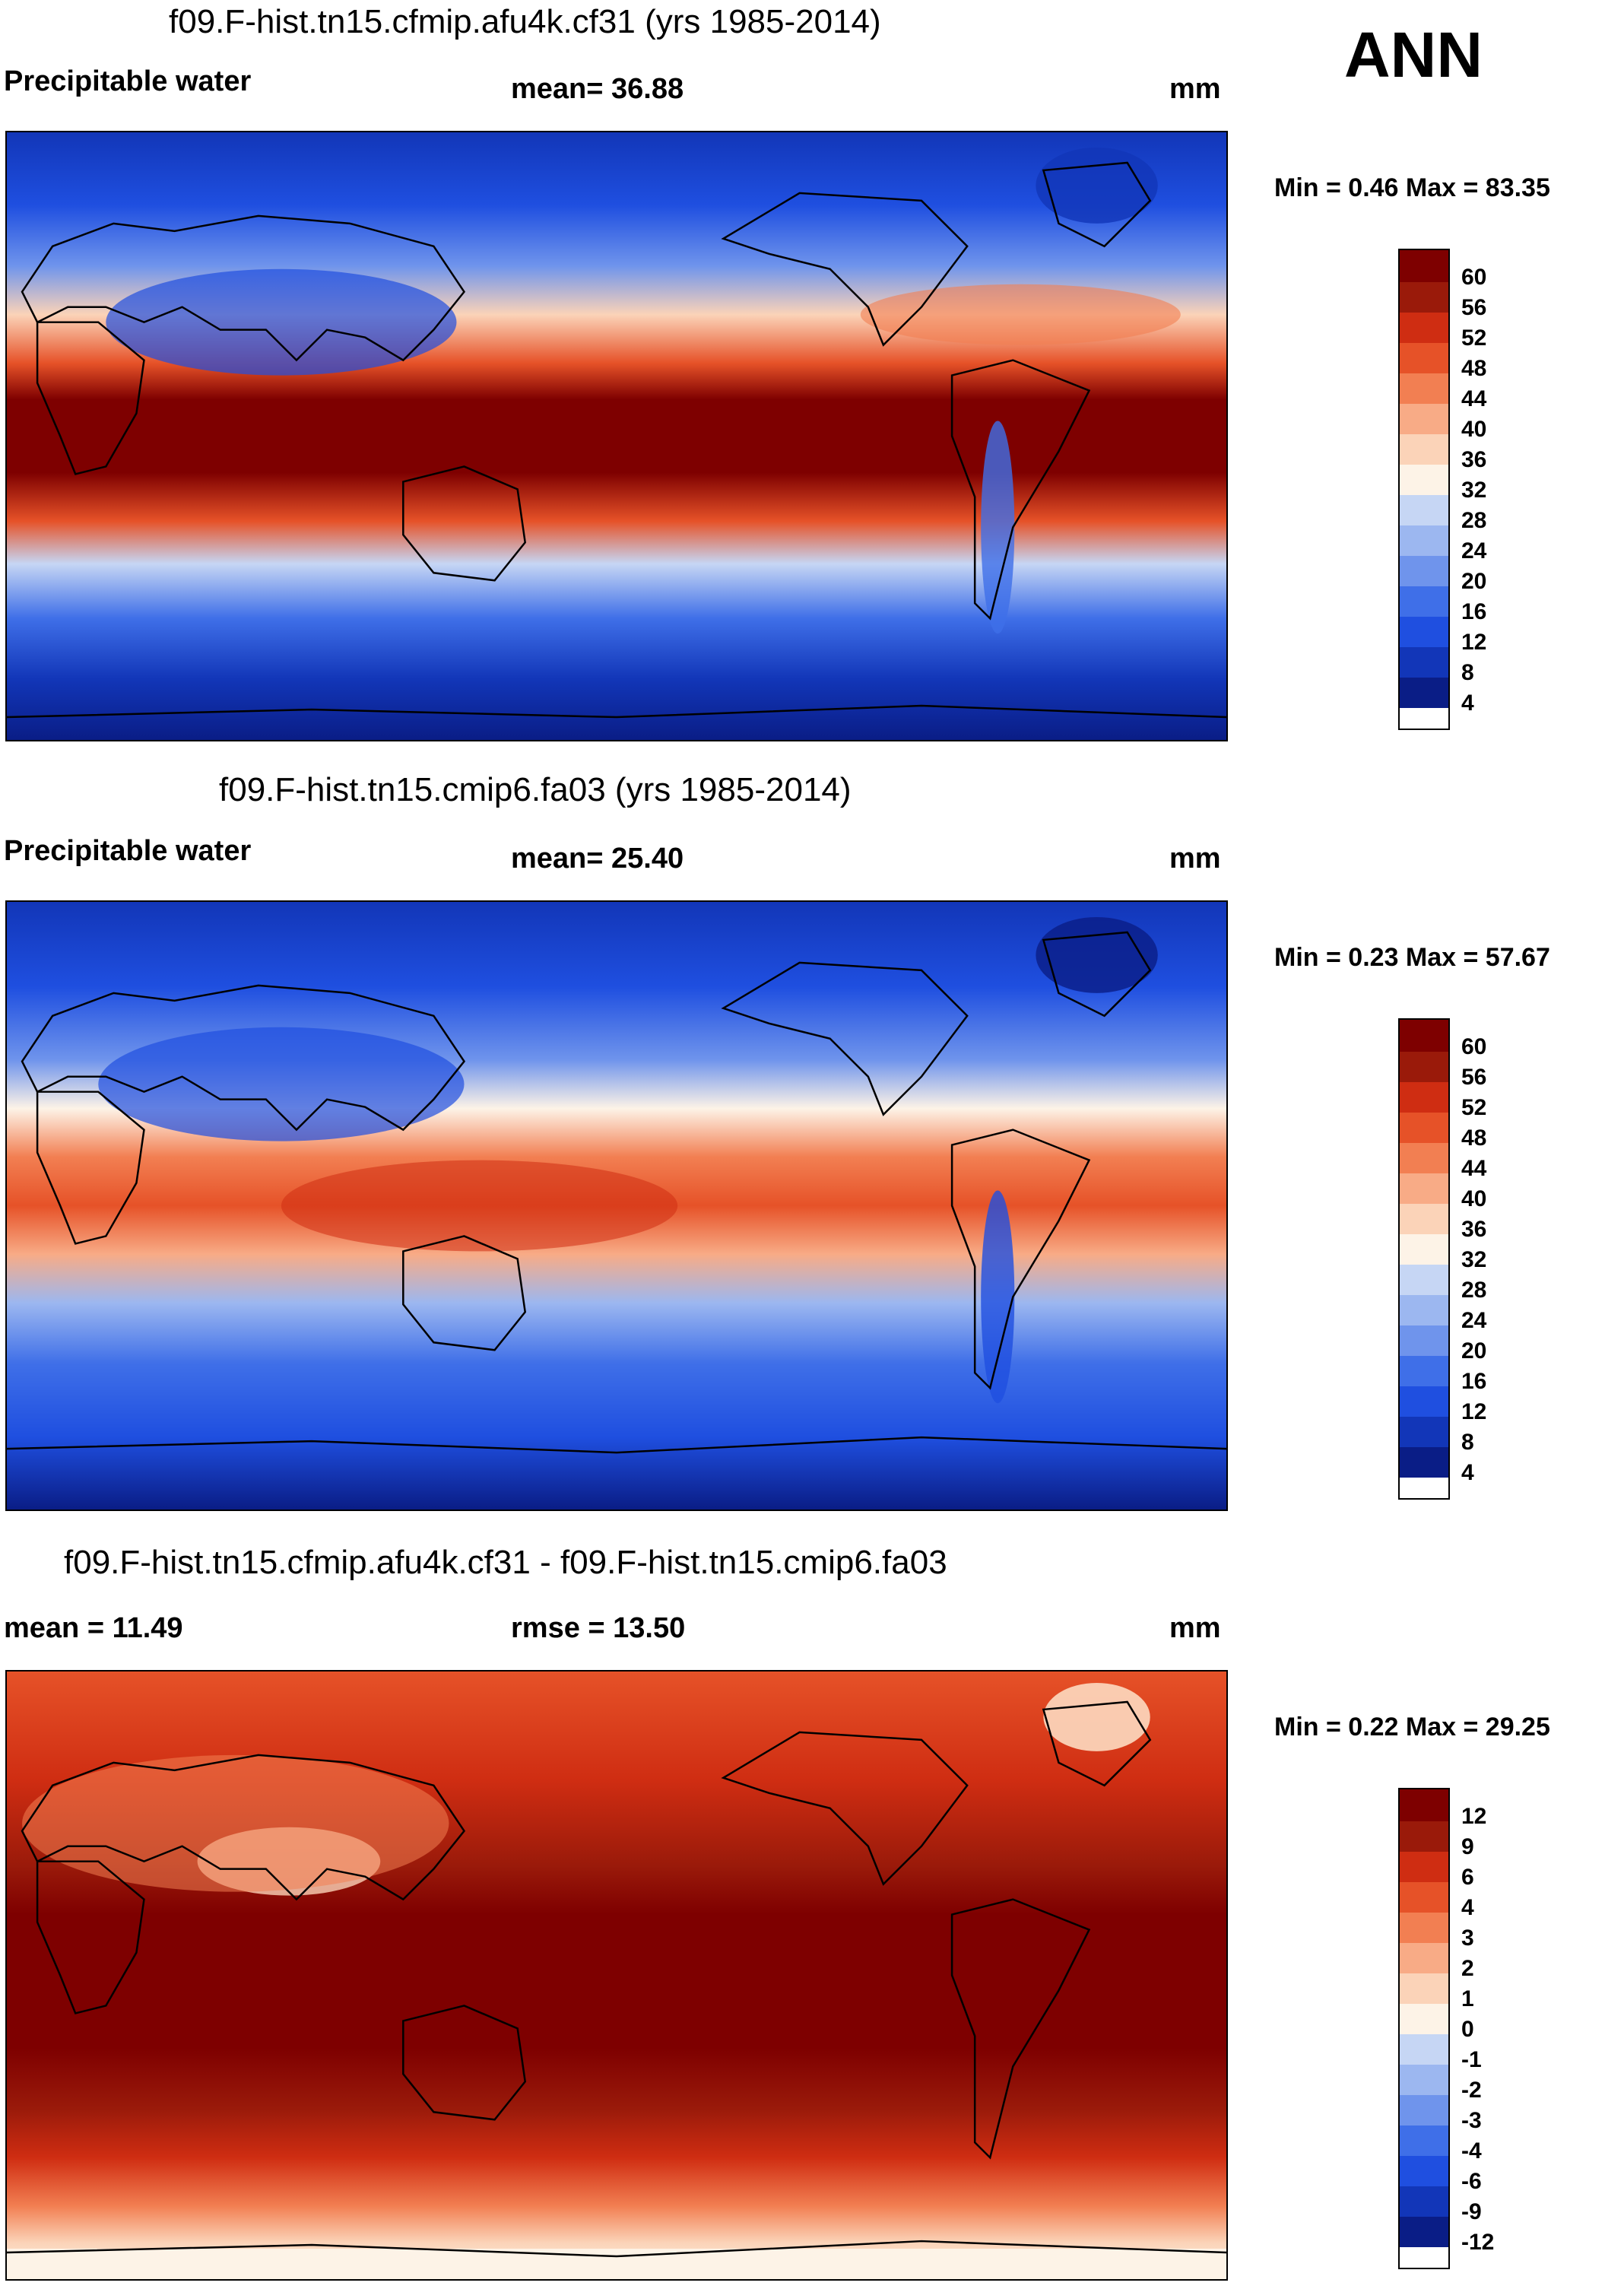  Describe the element at coordinates (1020, 1259) in the screenshot. I see `panel-2-coast-south-america` at that location.